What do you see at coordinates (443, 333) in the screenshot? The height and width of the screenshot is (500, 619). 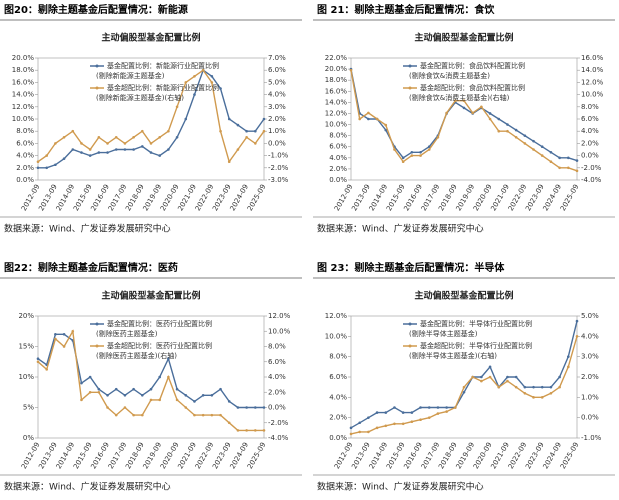 I see `legend-label: (剔除半导体主题基金)` at bounding box center [443, 333].